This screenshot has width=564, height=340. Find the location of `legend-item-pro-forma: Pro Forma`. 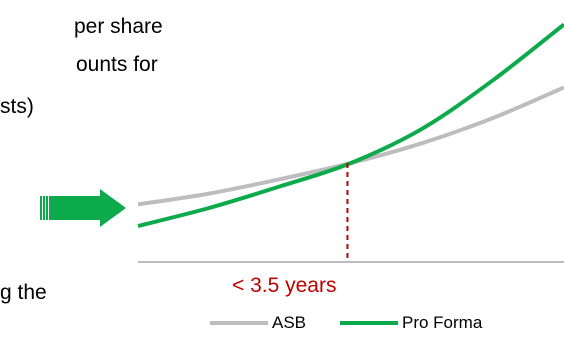

legend-item-pro-forma: Pro Forma is located at coordinates (411, 323).